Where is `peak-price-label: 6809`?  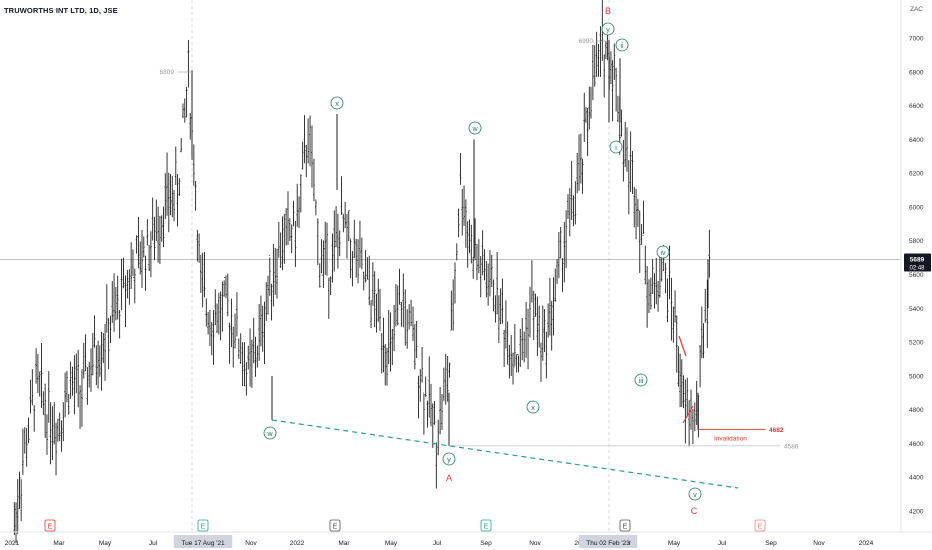 peak-price-label: 6809 is located at coordinates (167, 72).